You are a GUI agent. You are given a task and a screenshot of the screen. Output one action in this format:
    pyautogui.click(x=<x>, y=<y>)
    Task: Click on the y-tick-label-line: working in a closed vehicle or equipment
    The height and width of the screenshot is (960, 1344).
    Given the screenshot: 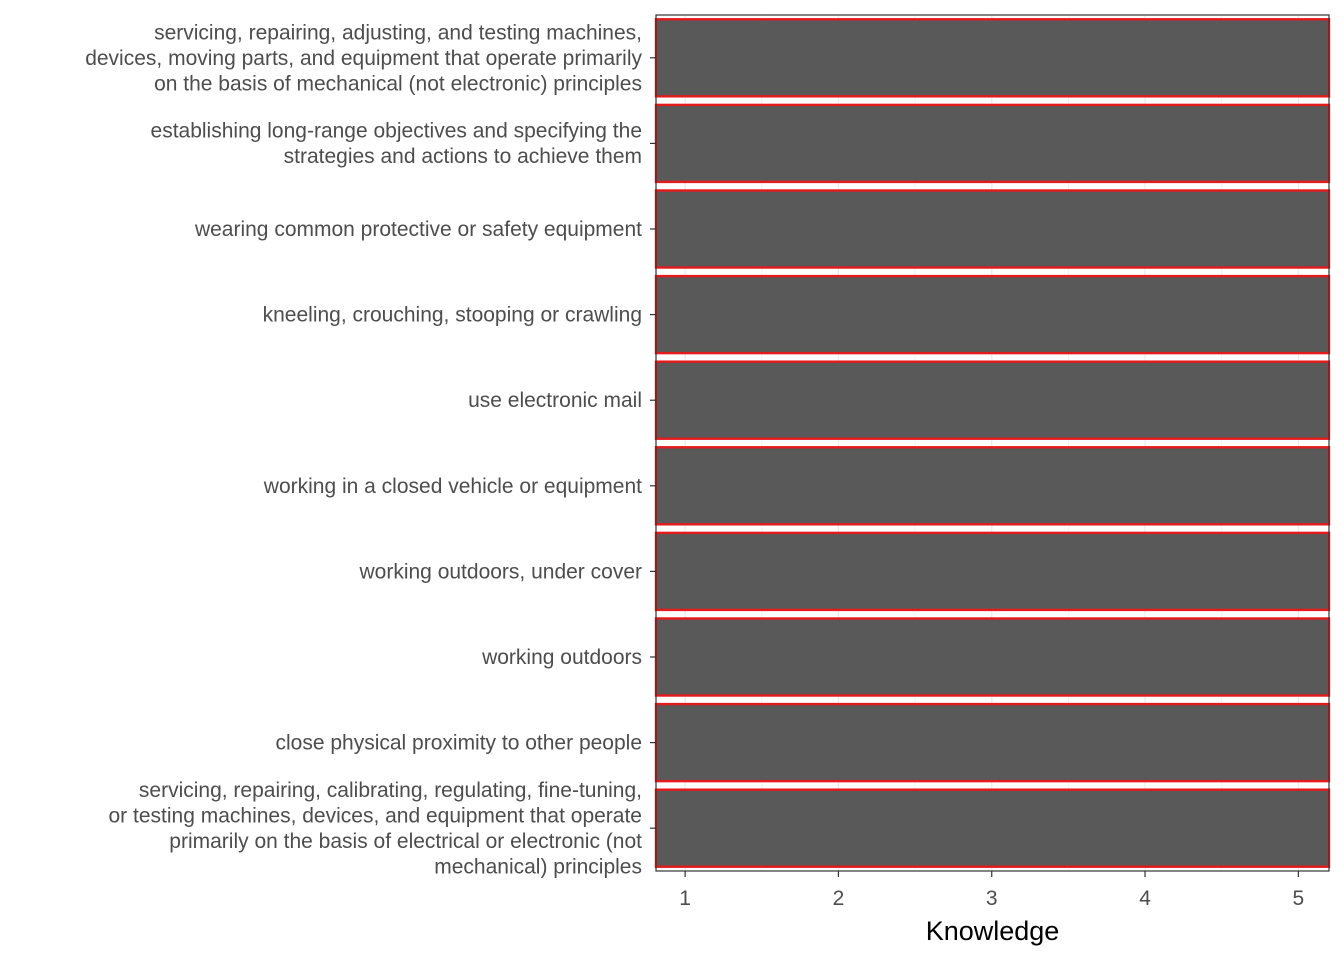 What is the action you would take?
    pyautogui.click(x=452, y=486)
    